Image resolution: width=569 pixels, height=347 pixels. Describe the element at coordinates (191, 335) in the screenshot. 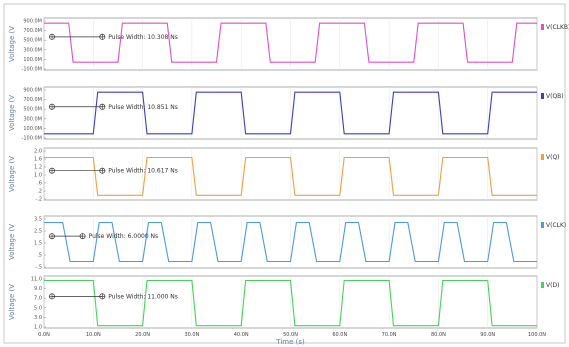

I see `x-tick-label: 30.0N` at that location.